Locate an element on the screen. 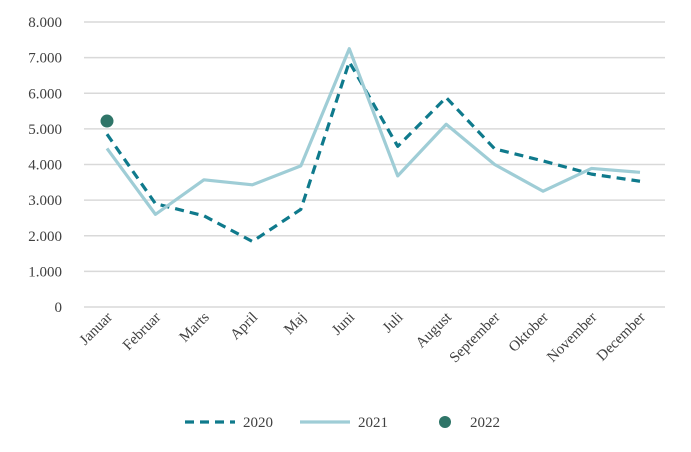 Image resolution: width=691 pixels, height=452 pixels. y-tick-label: 7.000 is located at coordinates (45, 59).